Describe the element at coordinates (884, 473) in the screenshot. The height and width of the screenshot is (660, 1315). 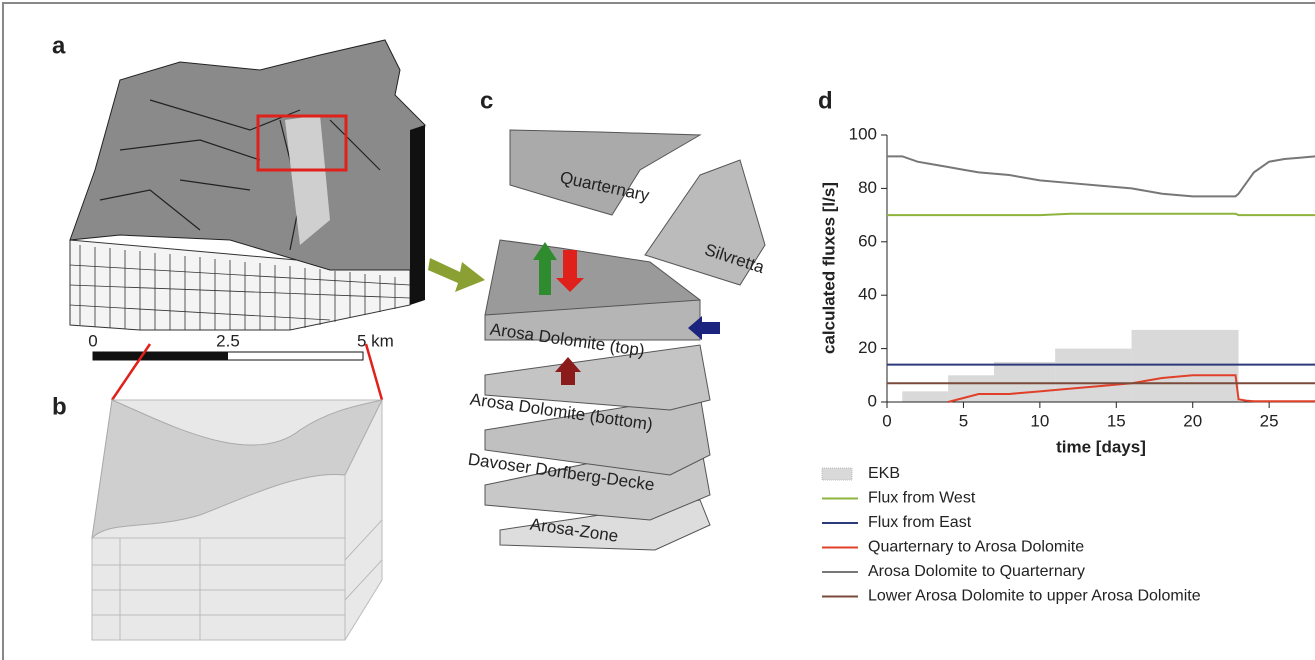
I see `legend-label: EKB` at that location.